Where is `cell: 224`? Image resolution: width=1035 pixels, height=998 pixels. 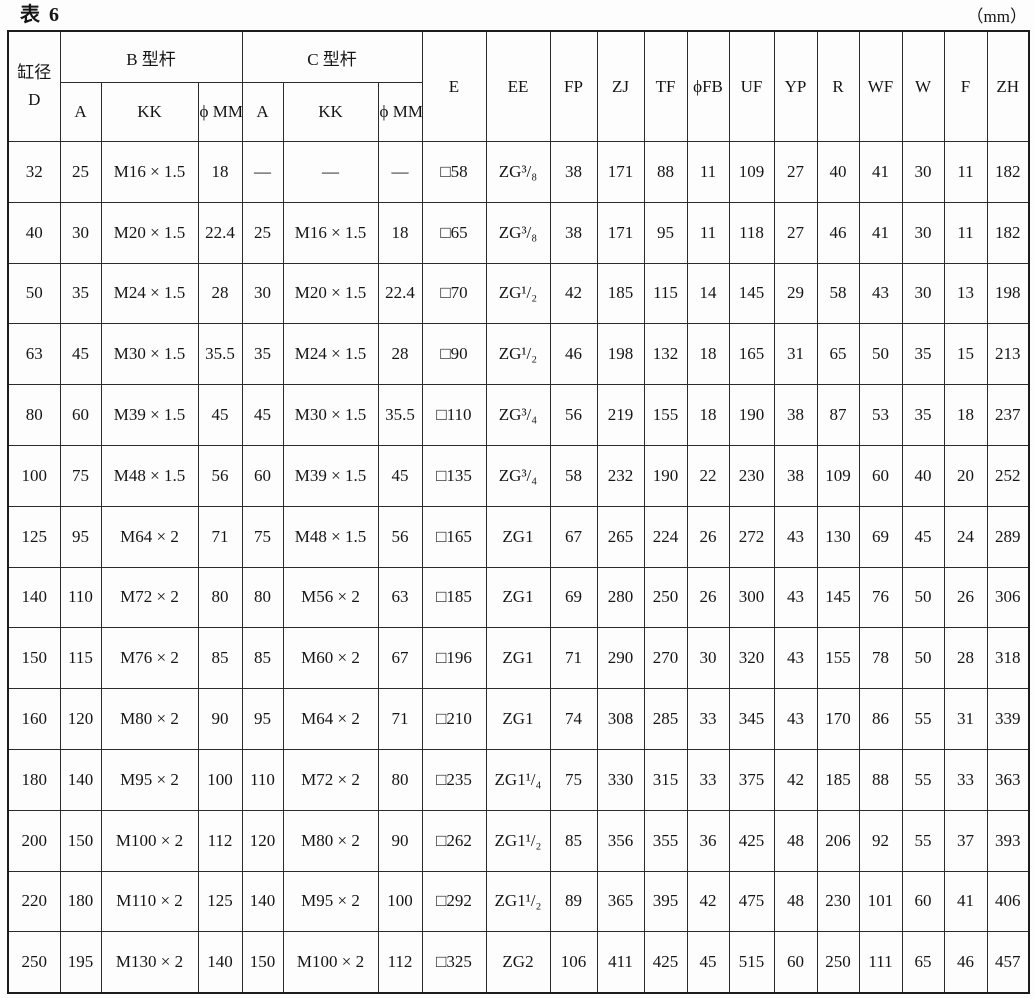 cell: 224 is located at coordinates (665, 536).